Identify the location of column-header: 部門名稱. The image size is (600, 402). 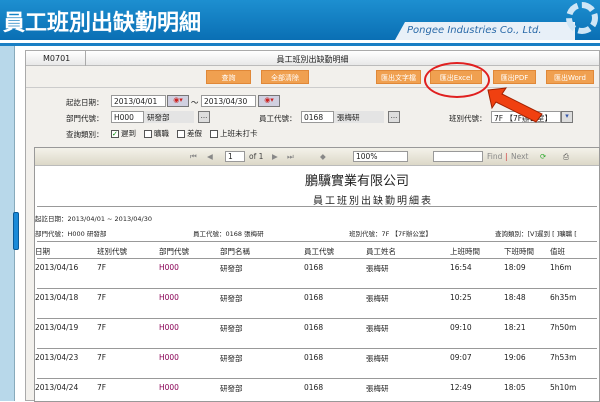
(235, 251).